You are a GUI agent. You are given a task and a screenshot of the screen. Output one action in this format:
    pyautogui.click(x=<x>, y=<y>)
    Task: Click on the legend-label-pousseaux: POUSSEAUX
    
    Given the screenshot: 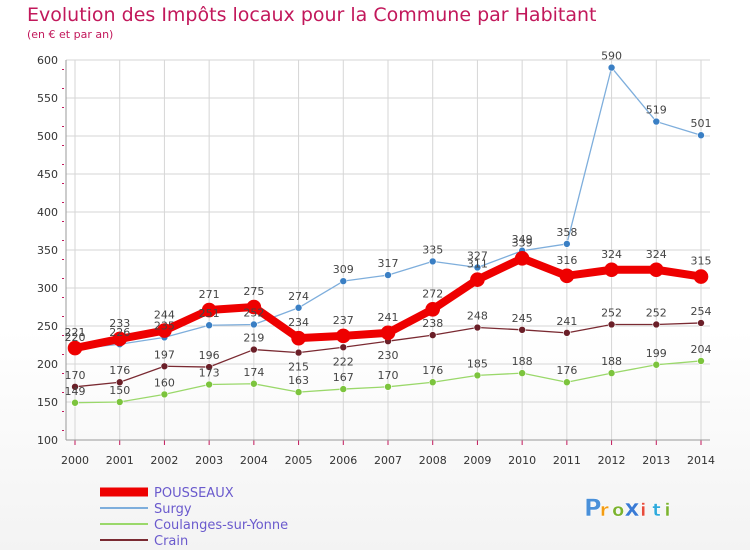 What is the action you would take?
    pyautogui.click(x=194, y=493)
    